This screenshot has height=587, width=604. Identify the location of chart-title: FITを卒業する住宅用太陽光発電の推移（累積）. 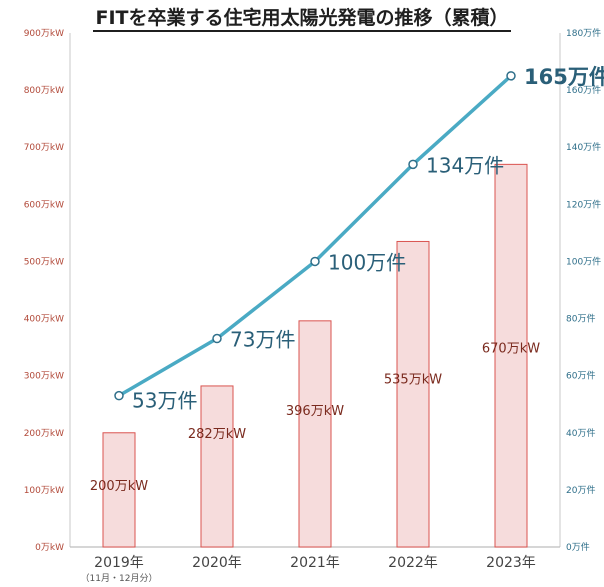
(302, 17).